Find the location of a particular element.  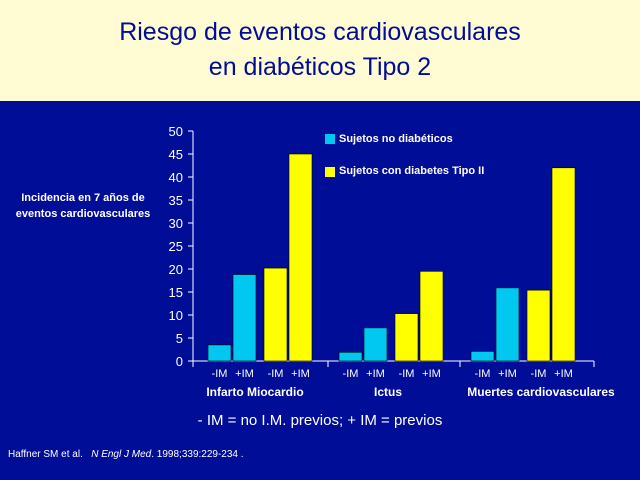

y-tick-label-20: 20 is located at coordinates (176, 269).